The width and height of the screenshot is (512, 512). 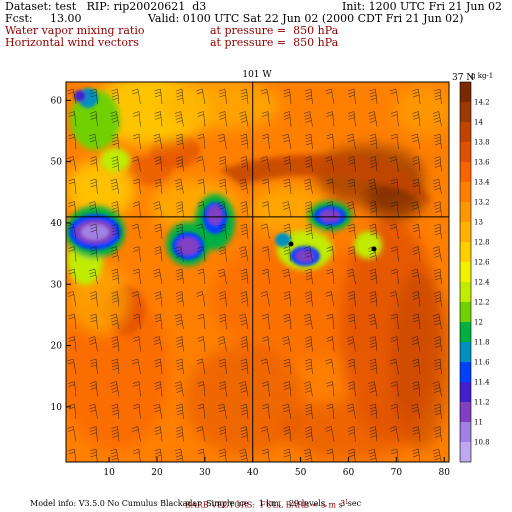 I want to click on colorbar-label: 12.4, so click(x=482, y=283).